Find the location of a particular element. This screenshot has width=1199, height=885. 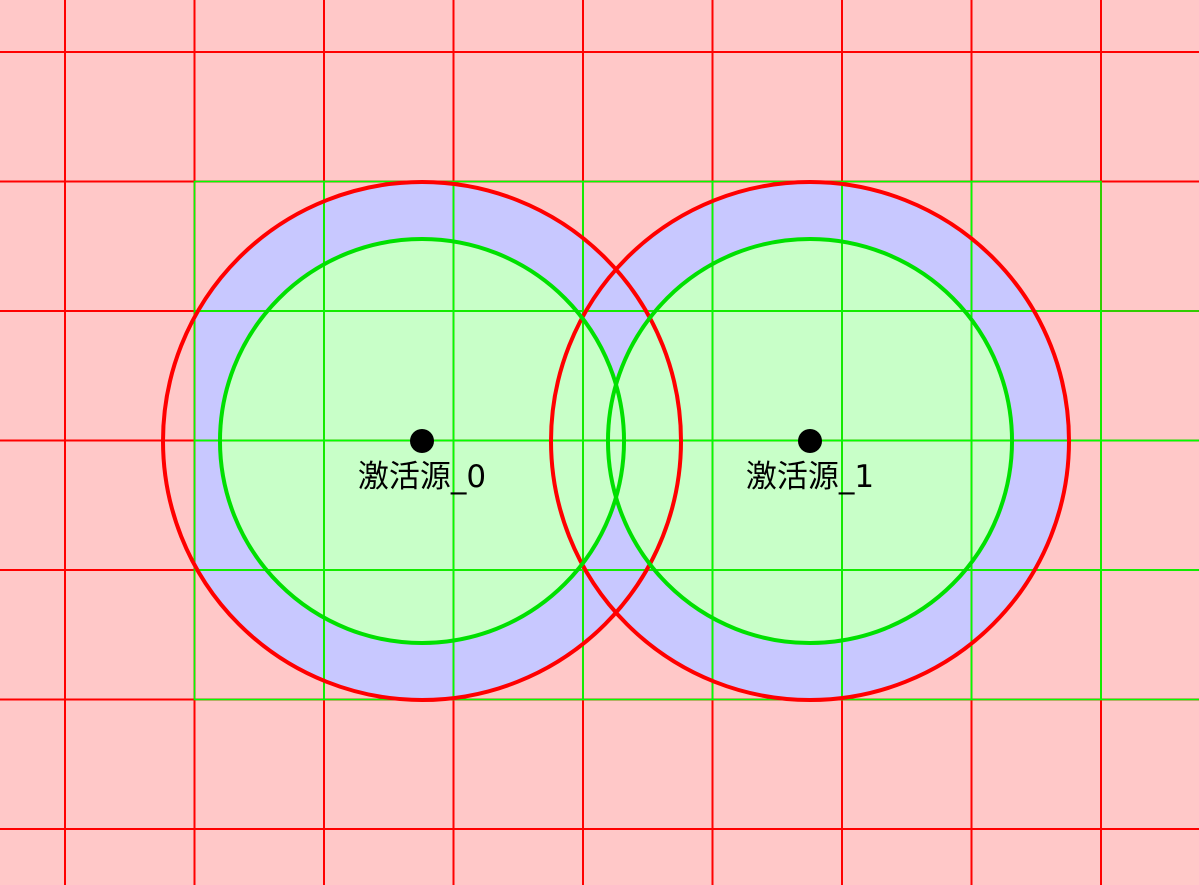

activation-sources: 激活源_0 激活源_1 is located at coordinates (616, 462).